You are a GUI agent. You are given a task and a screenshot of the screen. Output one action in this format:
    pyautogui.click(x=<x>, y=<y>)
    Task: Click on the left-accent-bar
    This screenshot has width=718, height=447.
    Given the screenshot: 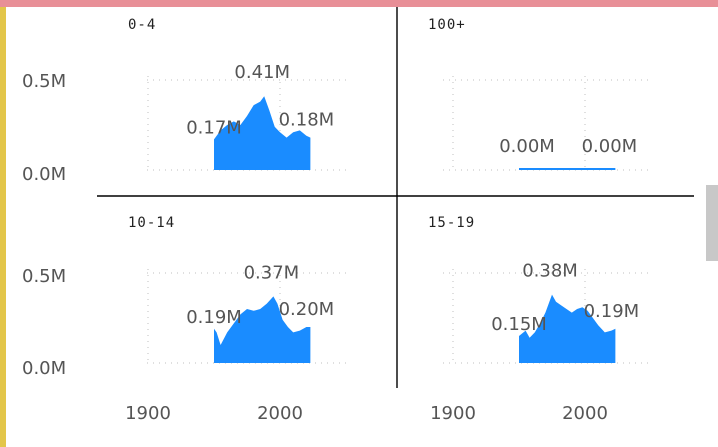 What is the action you would take?
    pyautogui.click(x=3, y=227)
    